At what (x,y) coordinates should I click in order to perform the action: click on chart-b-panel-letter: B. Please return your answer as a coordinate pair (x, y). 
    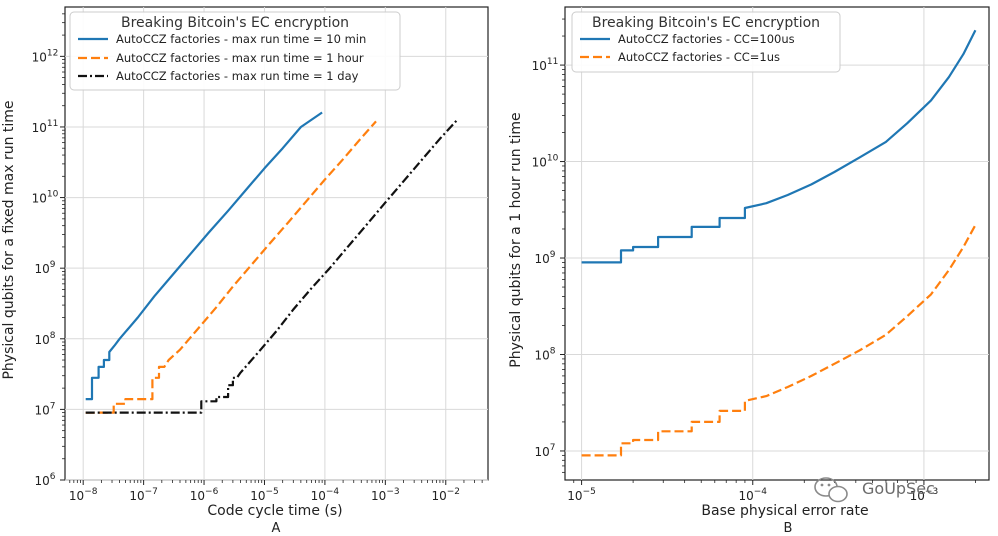
    Looking at the image, I should click on (788, 528).